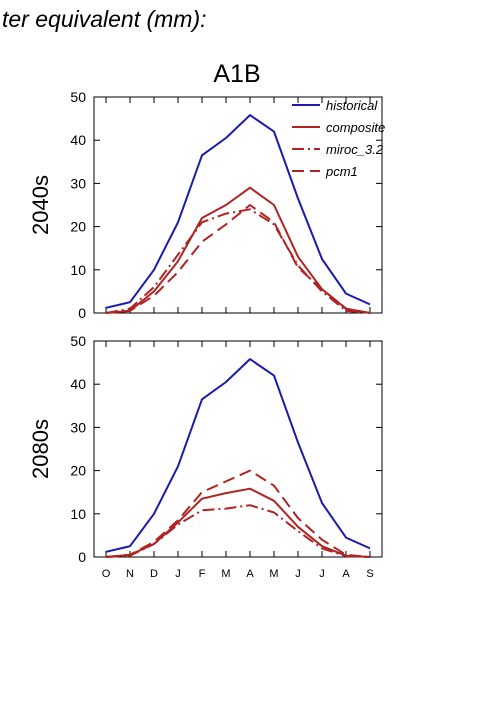  What do you see at coordinates (355, 149) in the screenshot?
I see `legend-entry-label: miroc_3.2` at bounding box center [355, 149].